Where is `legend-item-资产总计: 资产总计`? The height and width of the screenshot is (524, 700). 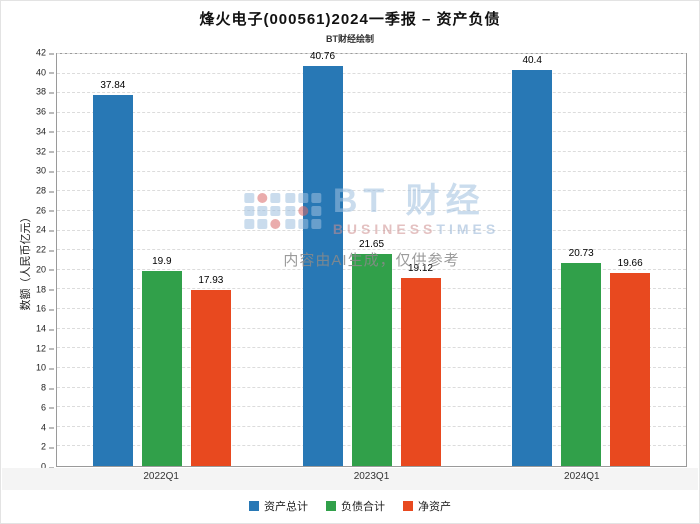 legend-item-资产总计: 资产总计 is located at coordinates (278, 506).